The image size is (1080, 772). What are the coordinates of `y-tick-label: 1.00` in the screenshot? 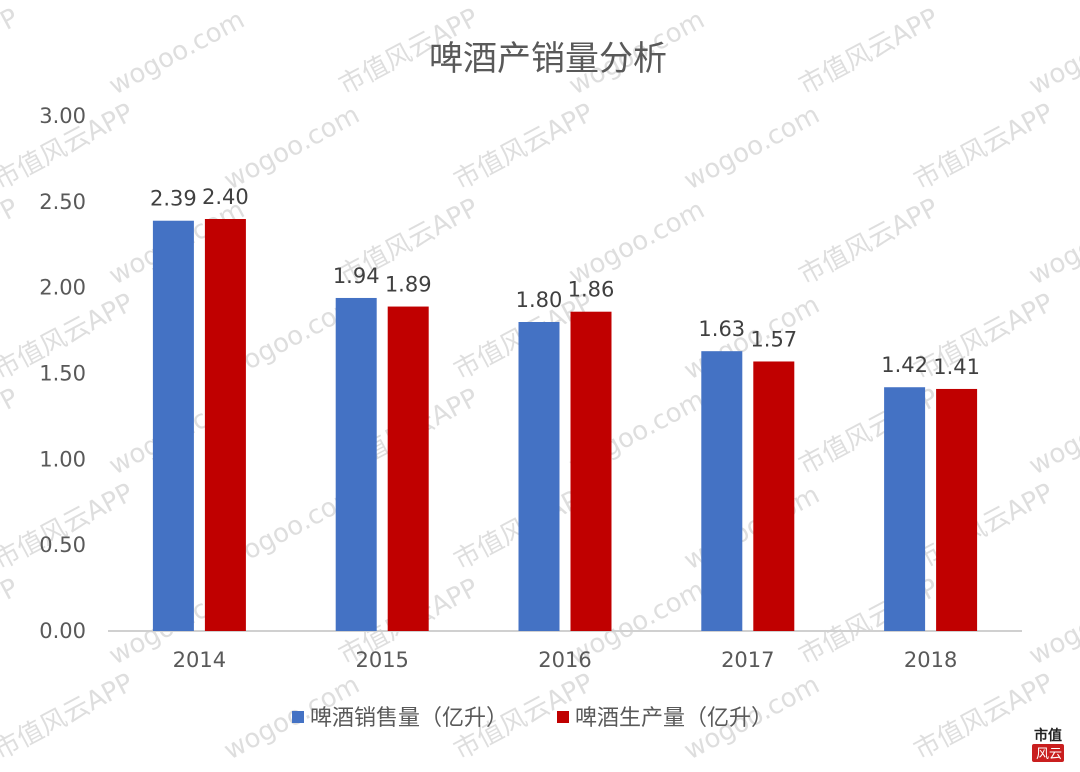 It's located at (62, 459).